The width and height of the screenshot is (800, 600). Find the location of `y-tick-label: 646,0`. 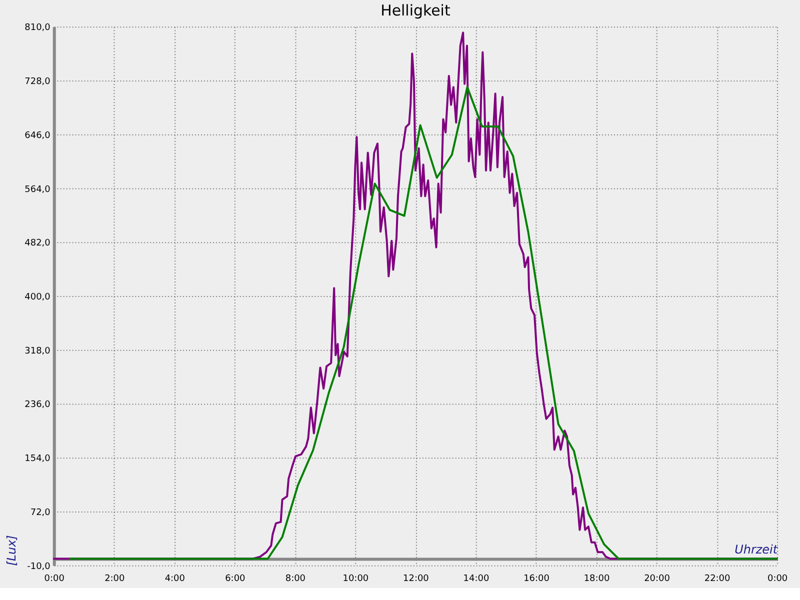

y-tick-label: 646,0 is located at coordinates (37, 135).